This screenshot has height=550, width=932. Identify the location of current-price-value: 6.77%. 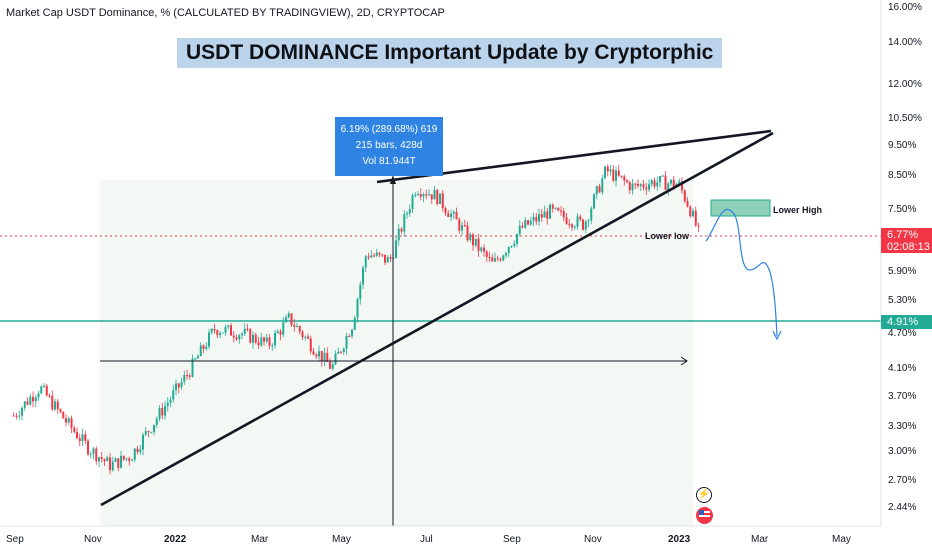
(903, 235).